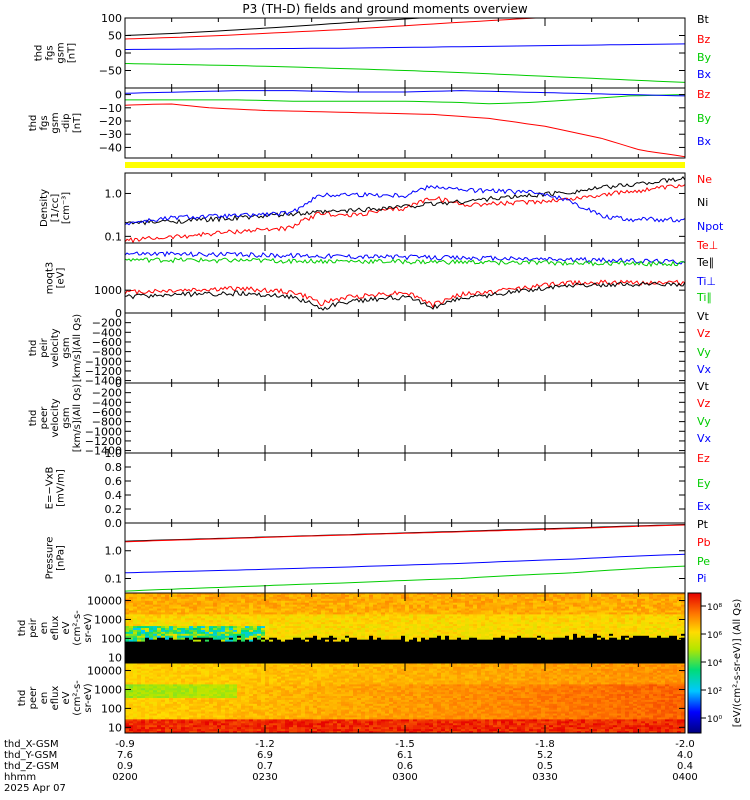 Image resolution: width=750 pixels, height=800 pixels. What do you see at coordinates (110, 121) in the screenshot?
I see `y-tick-label: −20` at bounding box center [110, 121].